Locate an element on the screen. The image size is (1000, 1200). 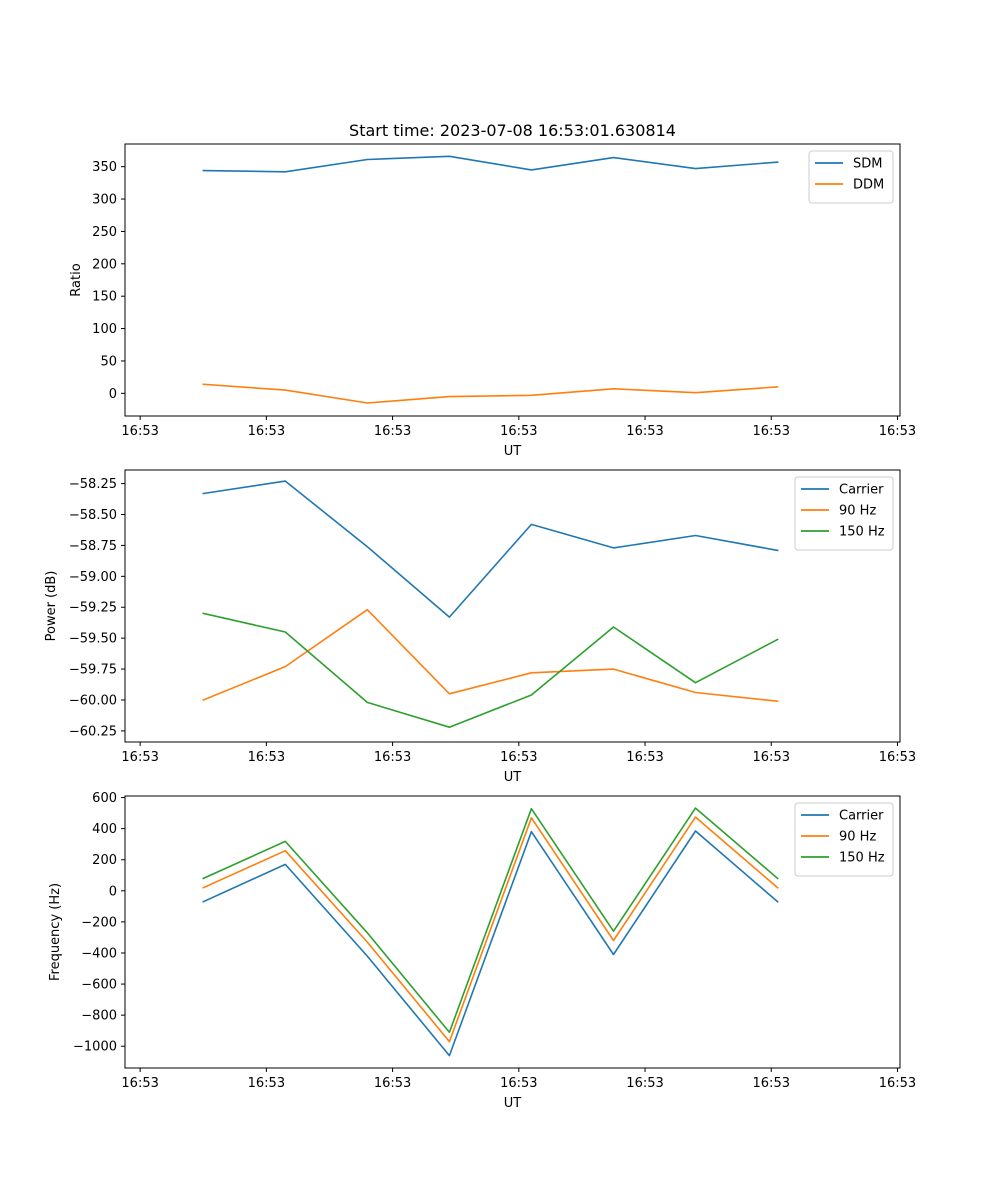
legend-box is located at coordinates (851, 177).